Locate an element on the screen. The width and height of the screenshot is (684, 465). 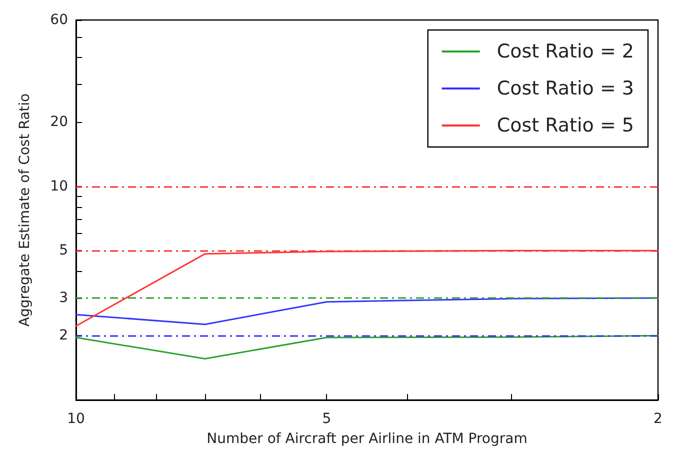
y-tick-label: 10 is located at coordinates (59, 186).